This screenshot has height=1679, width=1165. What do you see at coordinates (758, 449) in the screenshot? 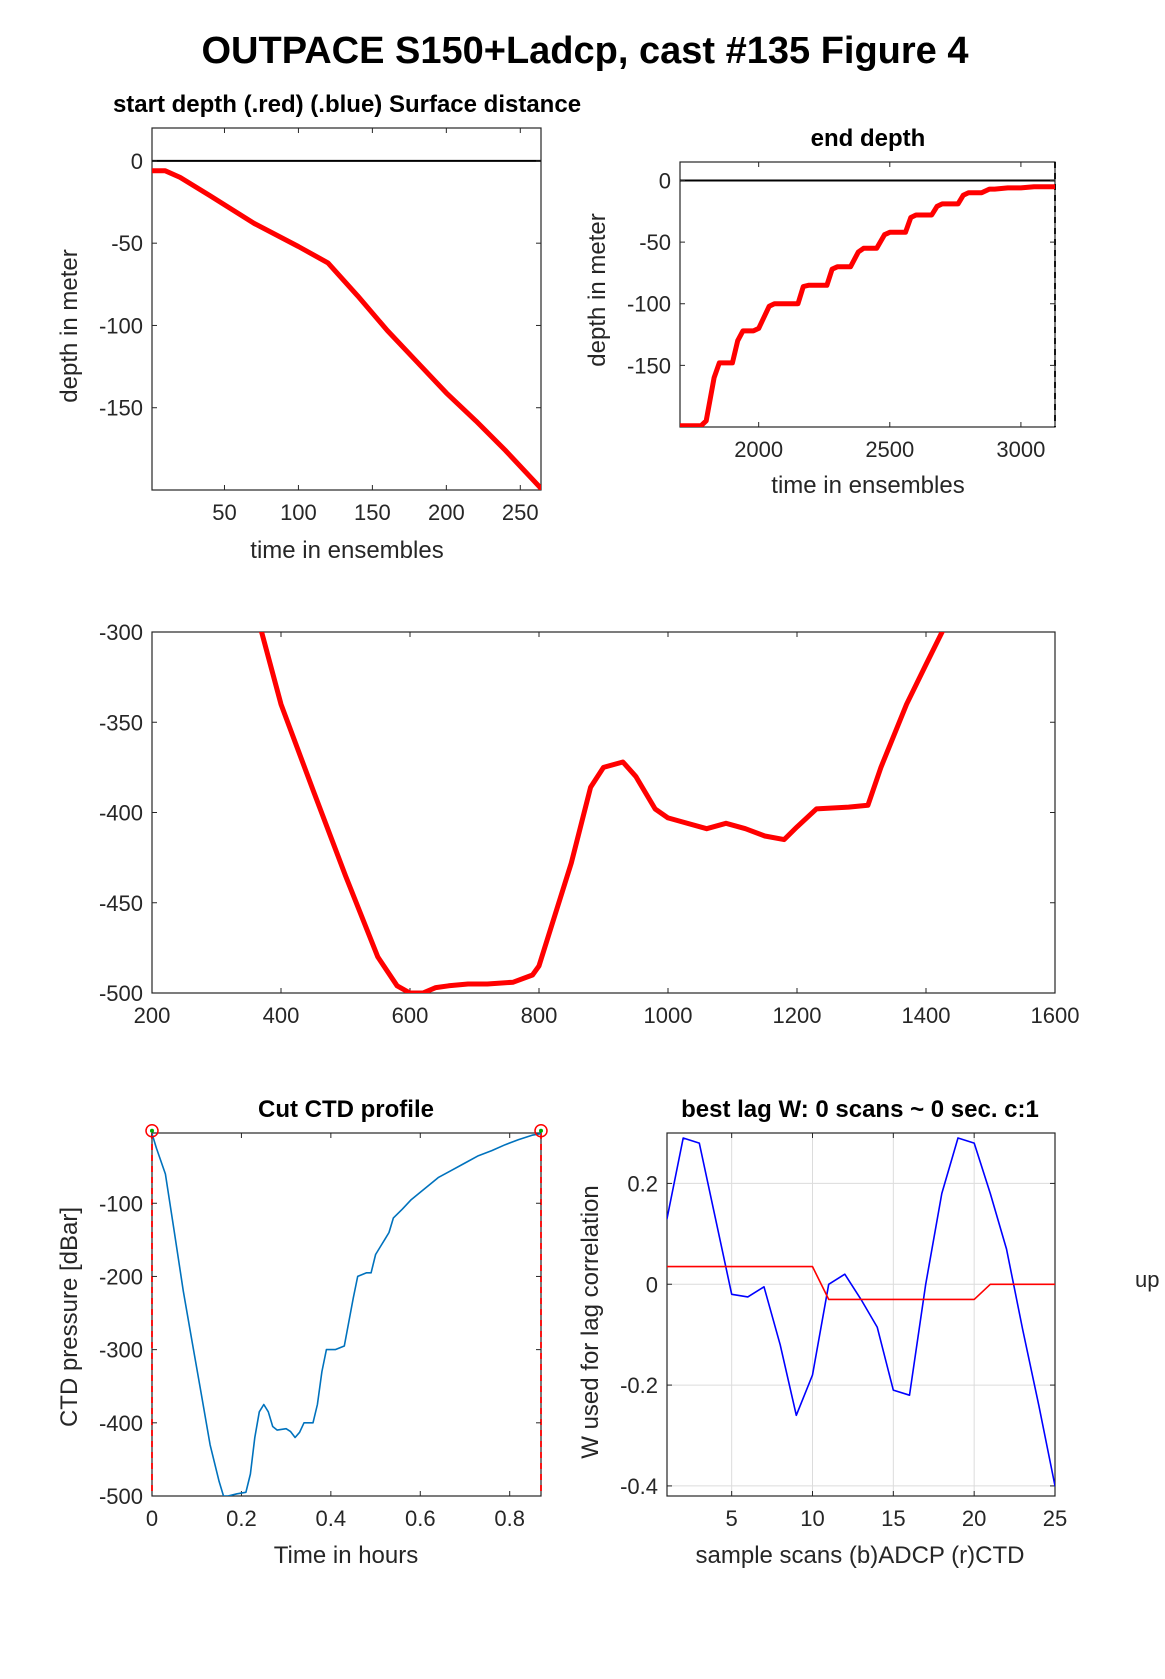
I see `x-tick-label: 2000` at bounding box center [758, 449].